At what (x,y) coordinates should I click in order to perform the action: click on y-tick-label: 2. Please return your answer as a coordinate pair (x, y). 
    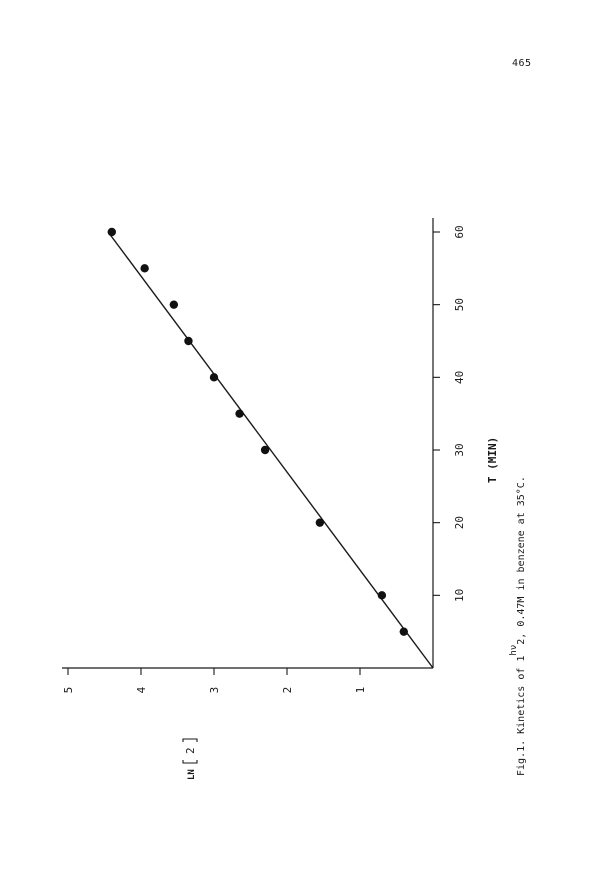
    Looking at the image, I should click on (287, 690).